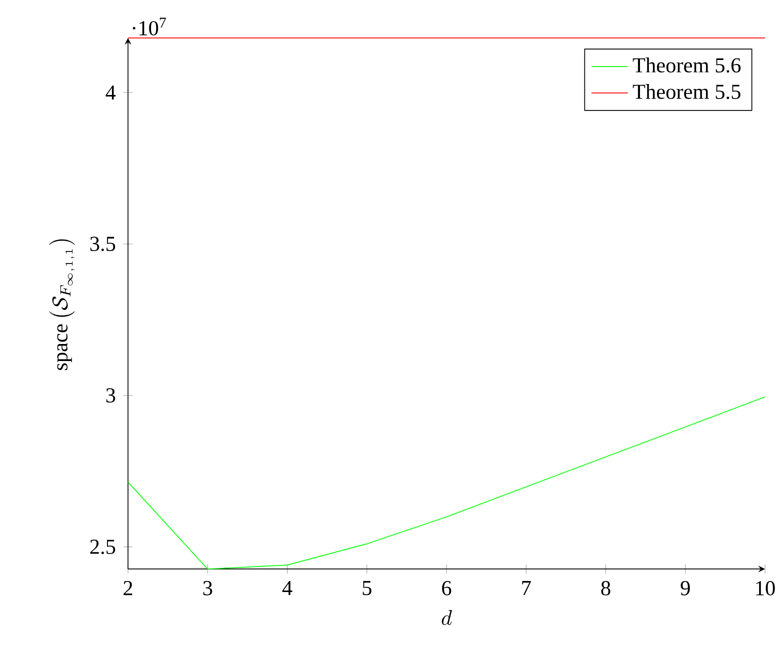 This screenshot has width=780, height=648. I want to click on y-tick-label: 3.5, so click(103, 244).